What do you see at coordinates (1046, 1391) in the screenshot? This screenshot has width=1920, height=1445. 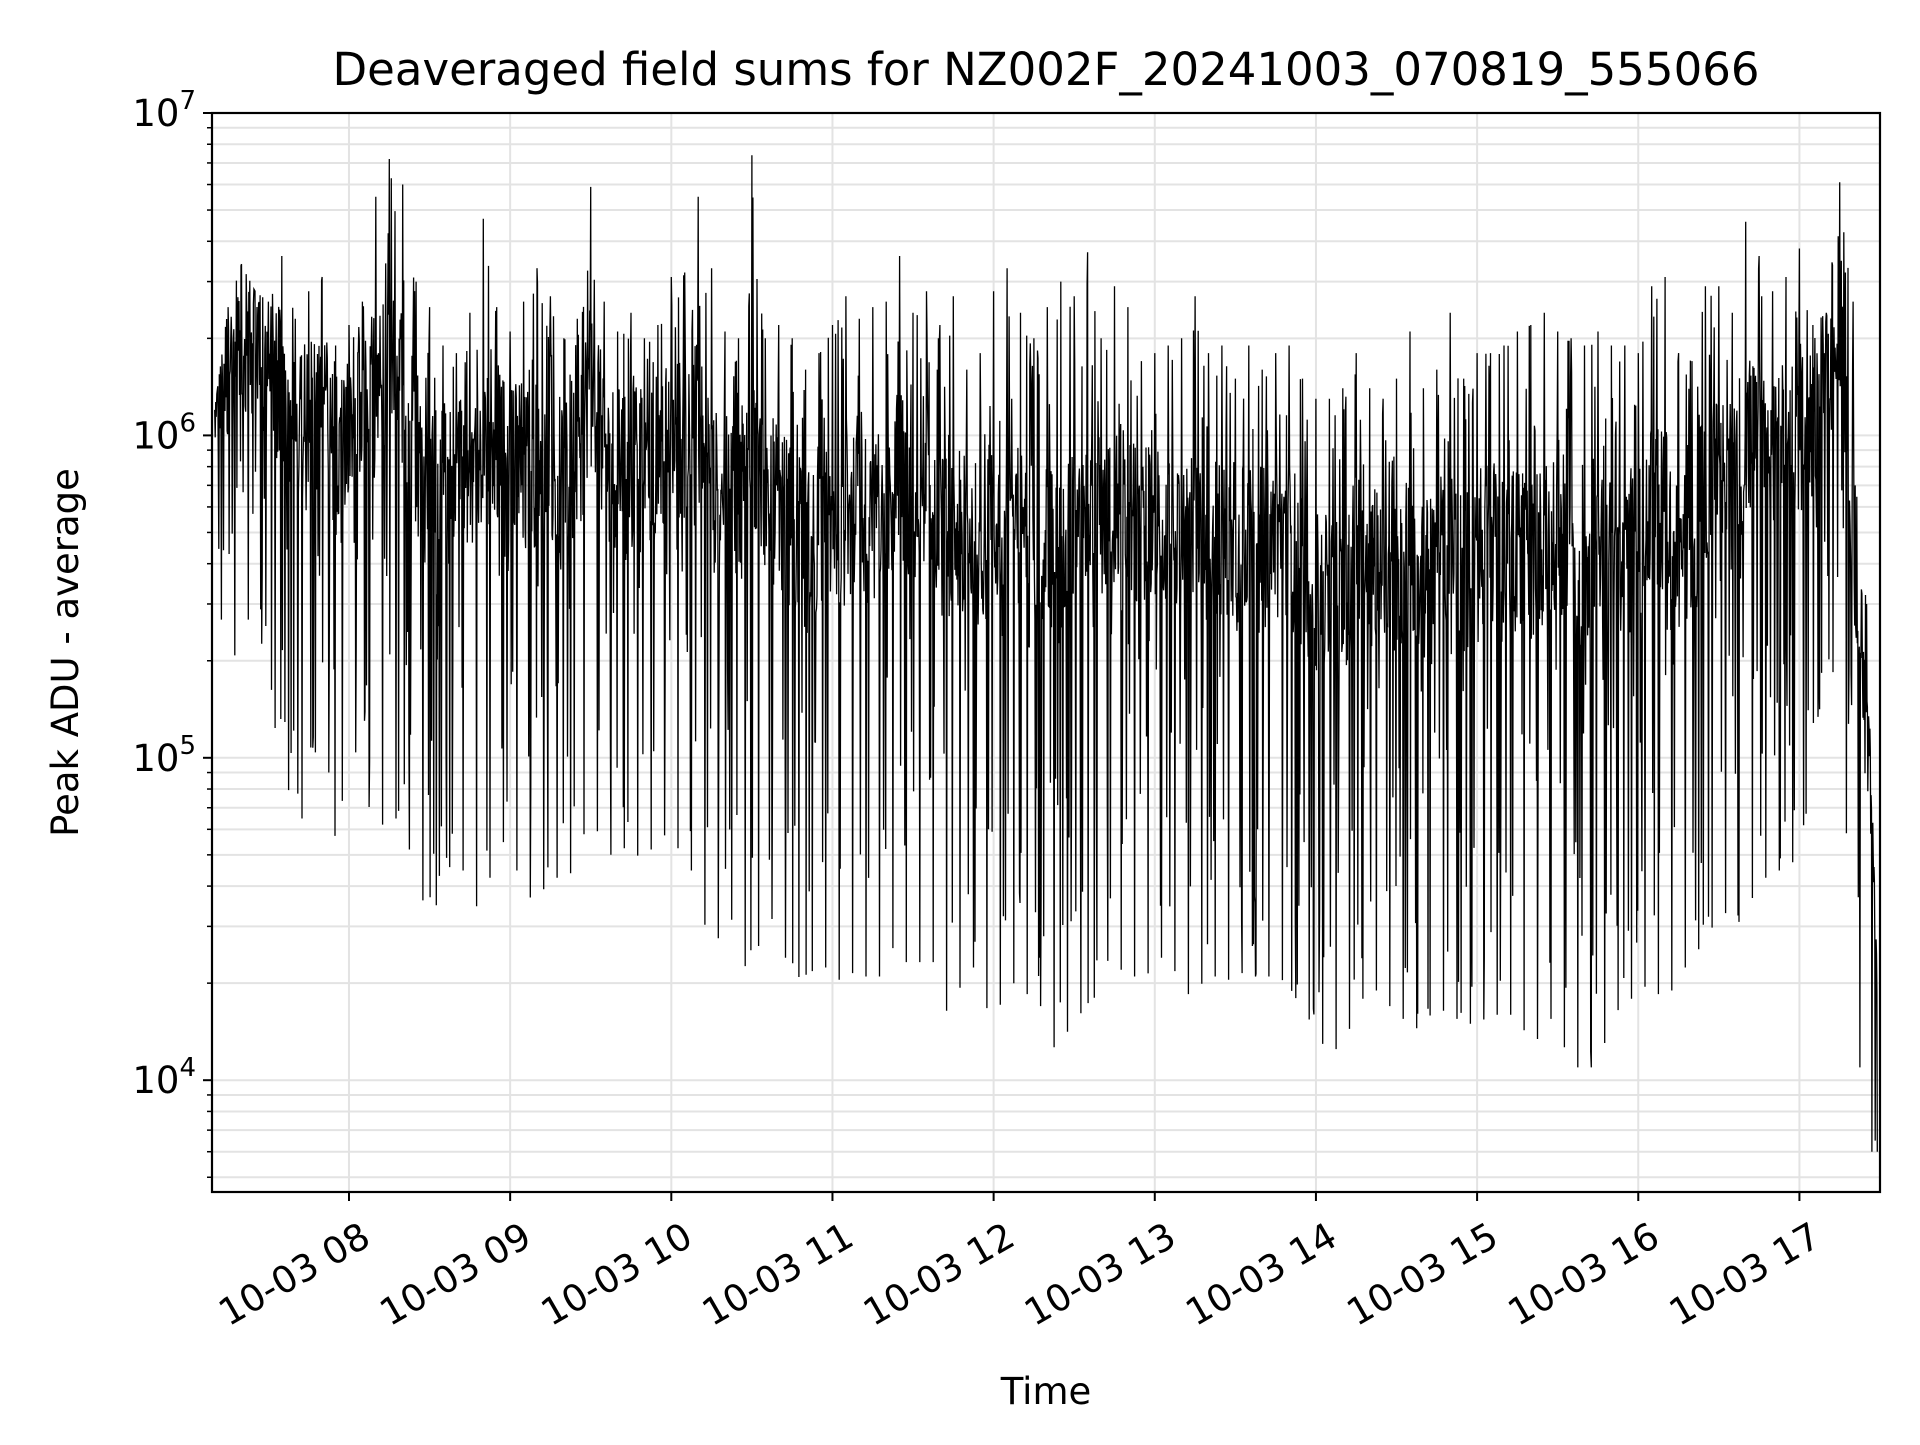 I see `x-axis-label: Time` at bounding box center [1046, 1391].